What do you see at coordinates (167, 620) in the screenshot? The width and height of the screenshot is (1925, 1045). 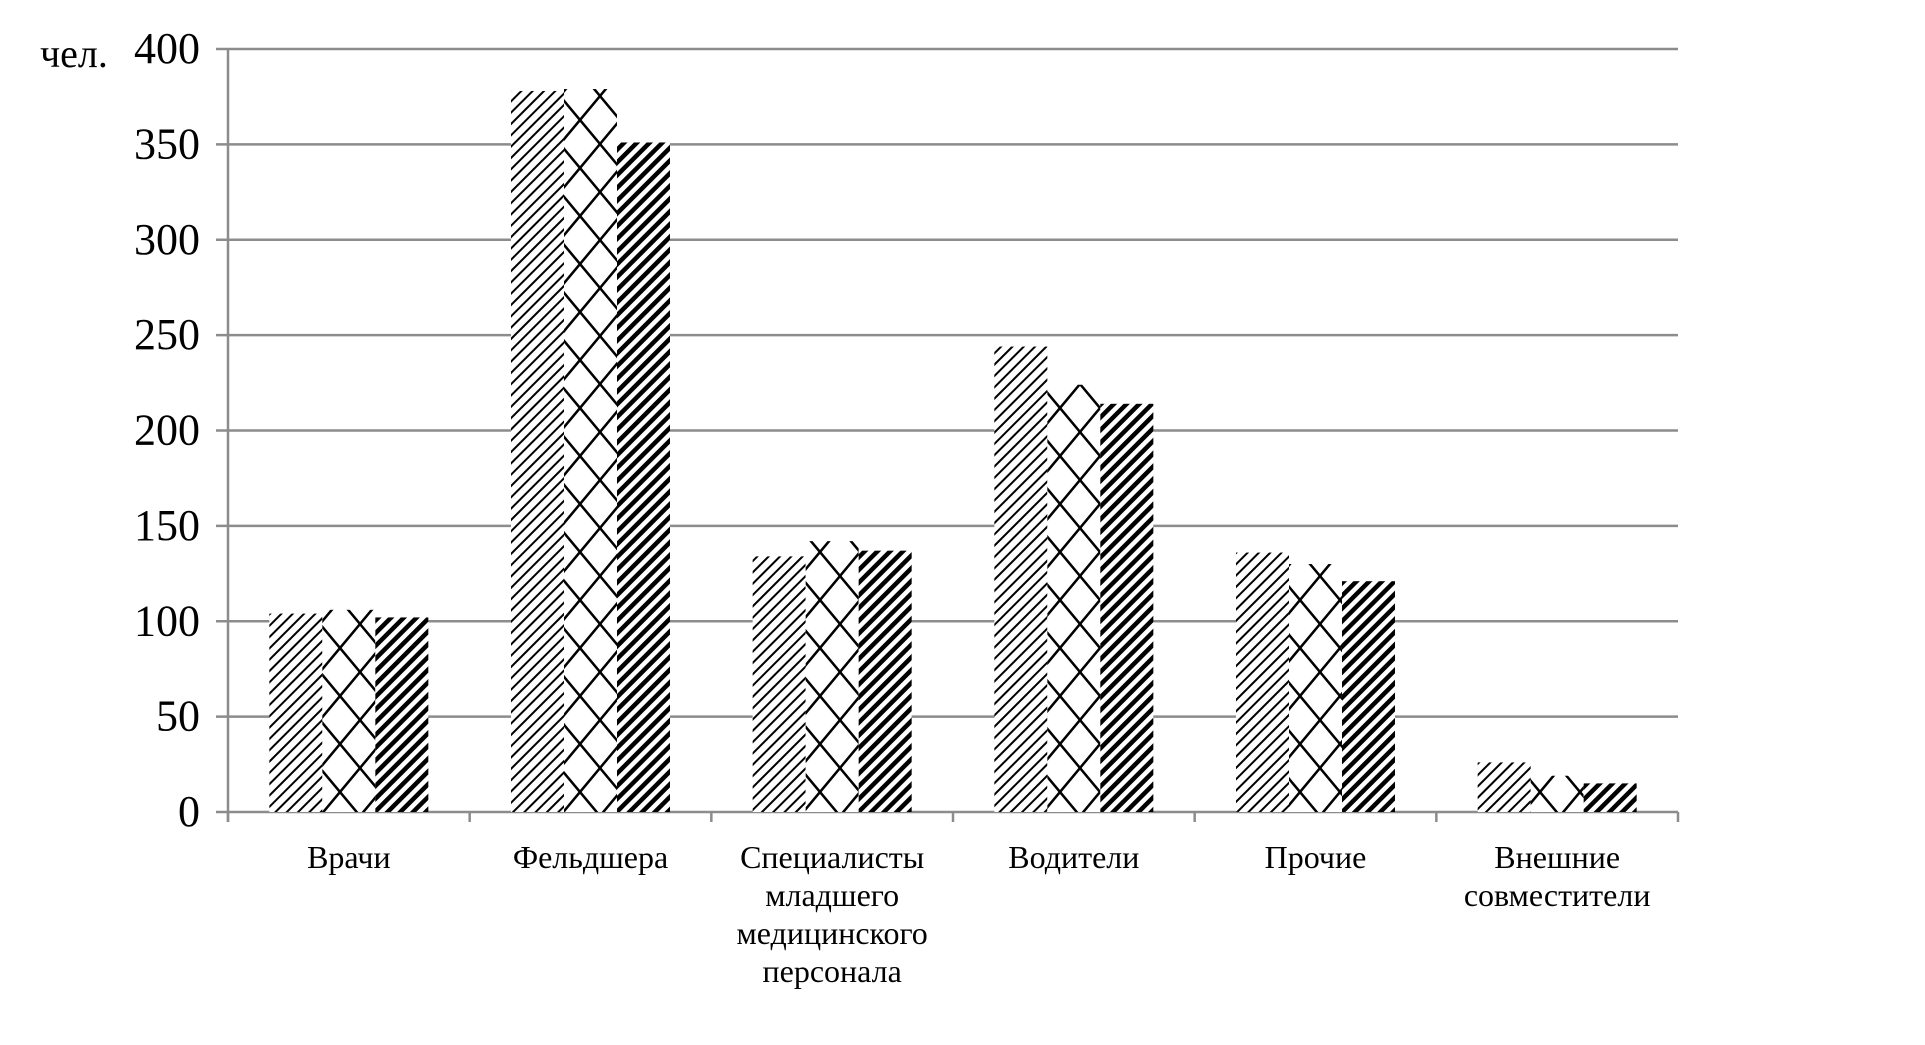 I see `y-tick-label: 100` at bounding box center [167, 620].